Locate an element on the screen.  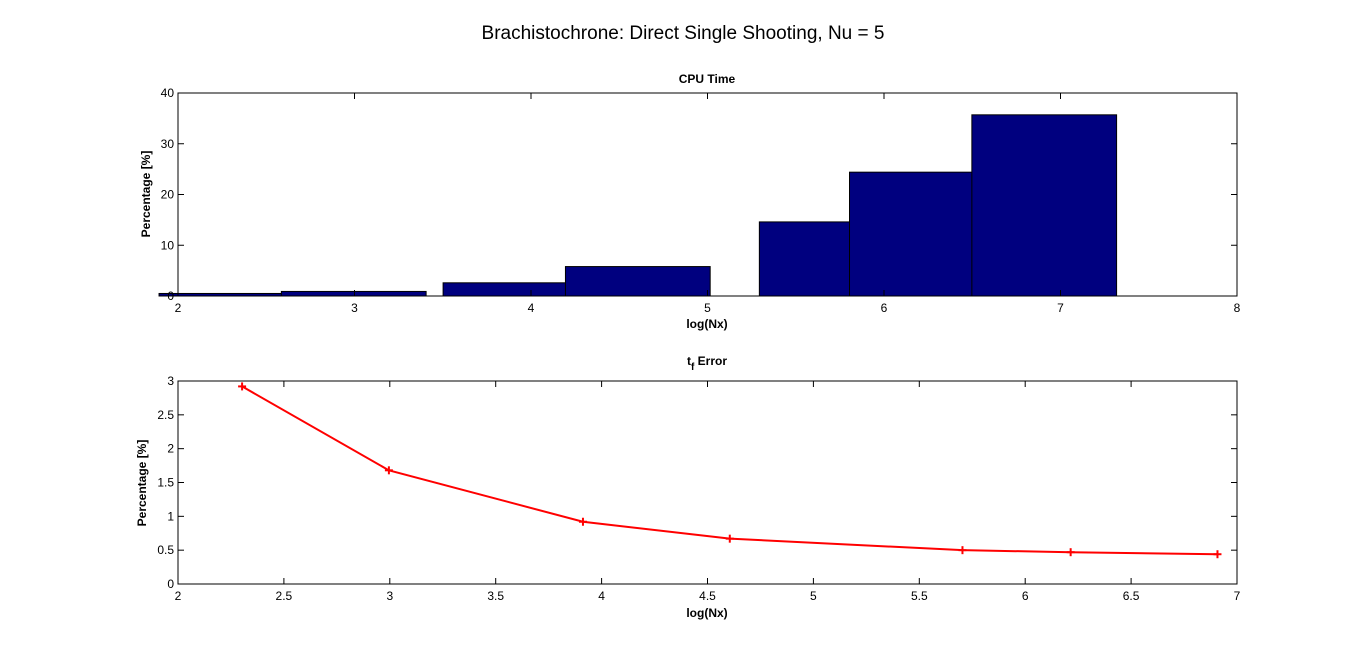
tf-error-y-tick-label: 1.5 is located at coordinates (165, 483).